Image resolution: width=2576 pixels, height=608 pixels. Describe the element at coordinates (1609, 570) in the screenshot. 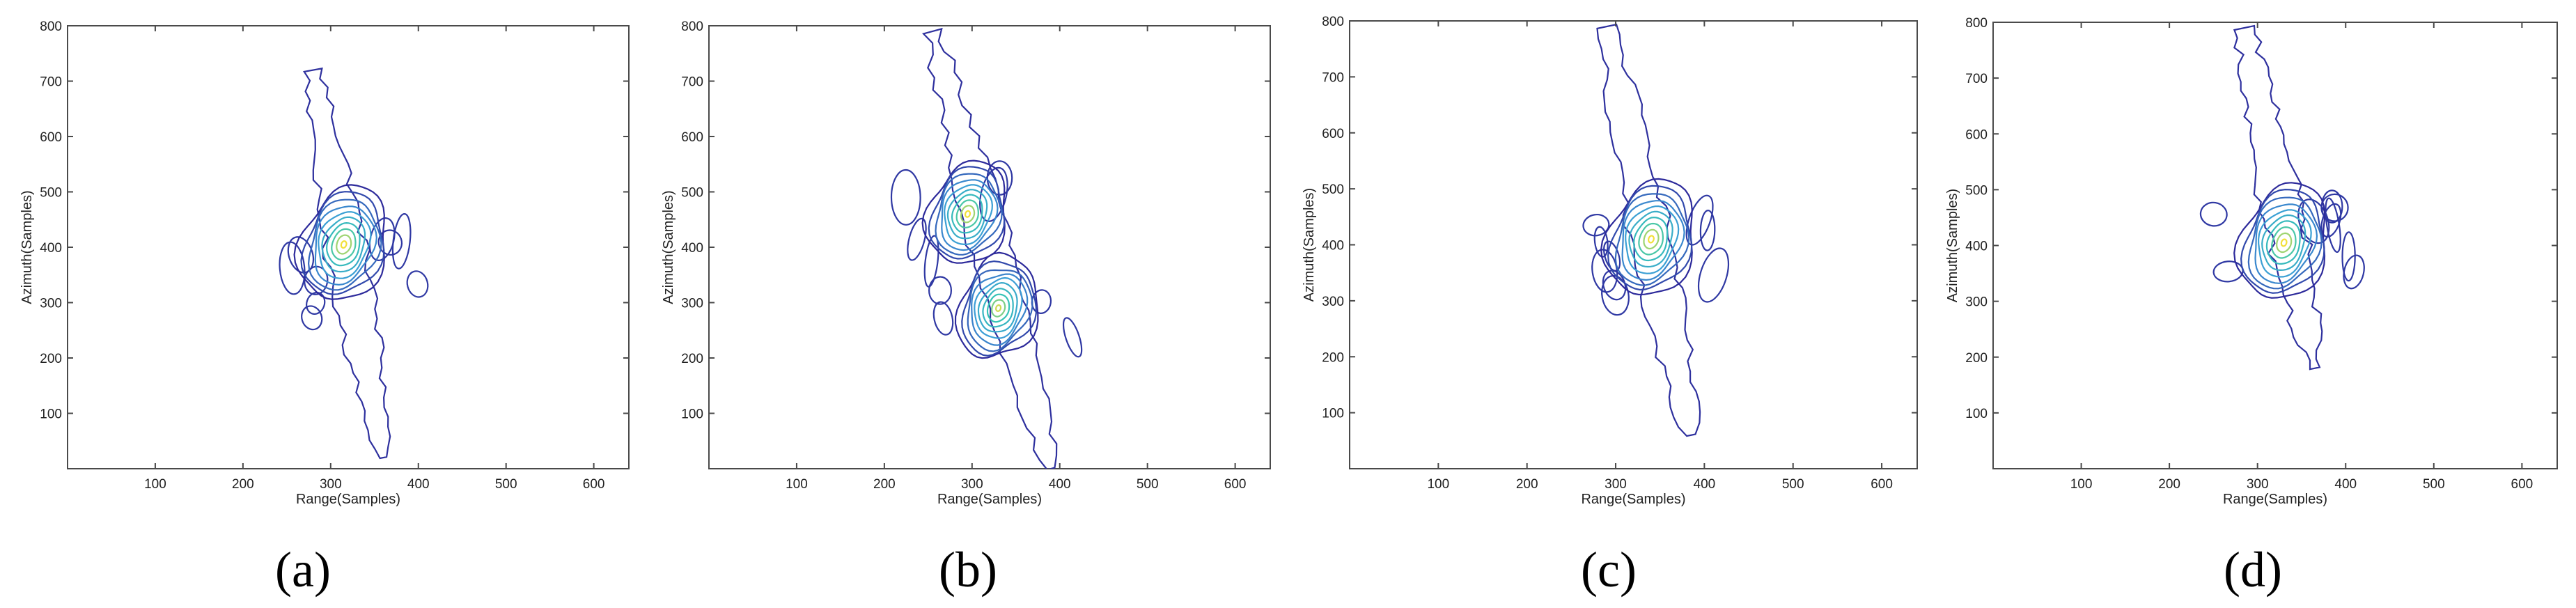

I see `panel-caption: (c)` at that location.